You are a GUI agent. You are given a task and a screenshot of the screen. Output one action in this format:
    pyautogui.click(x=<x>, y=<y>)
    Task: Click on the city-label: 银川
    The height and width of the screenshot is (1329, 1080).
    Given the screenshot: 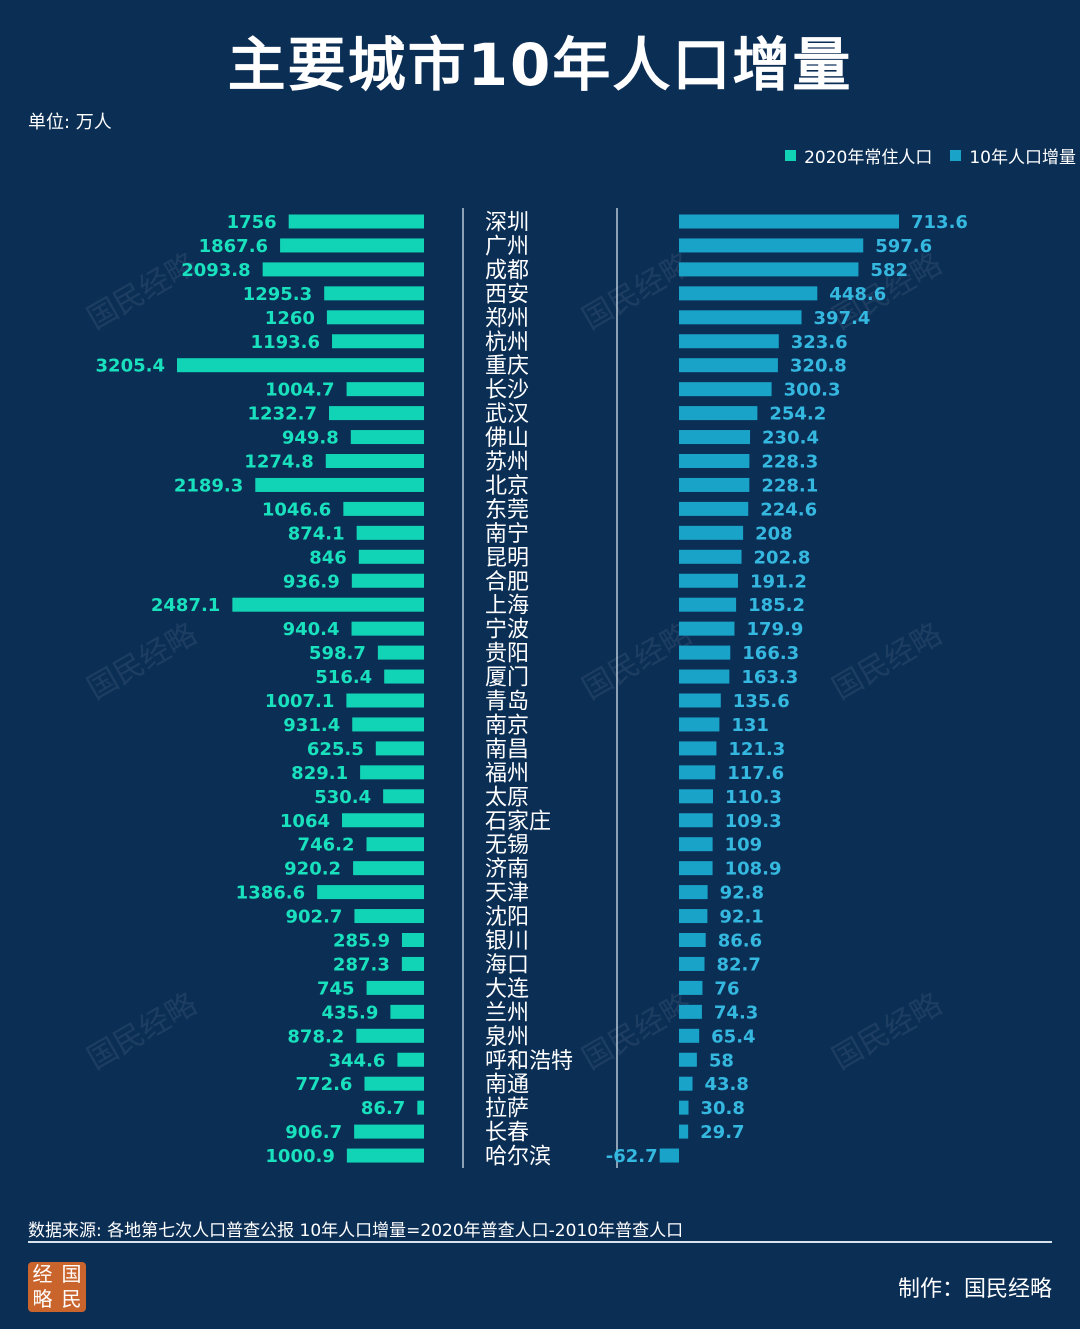 What is the action you would take?
    pyautogui.click(x=507, y=941)
    